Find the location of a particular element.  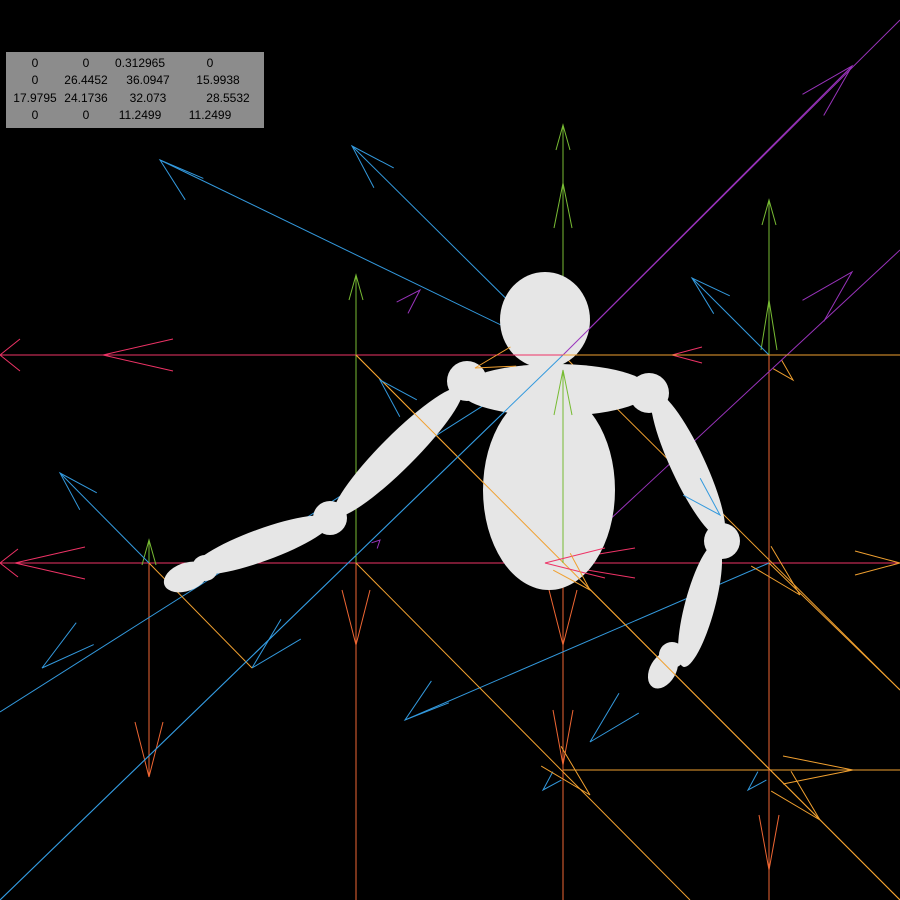

matrix-cell: 0.312965 is located at coordinates (140, 63).